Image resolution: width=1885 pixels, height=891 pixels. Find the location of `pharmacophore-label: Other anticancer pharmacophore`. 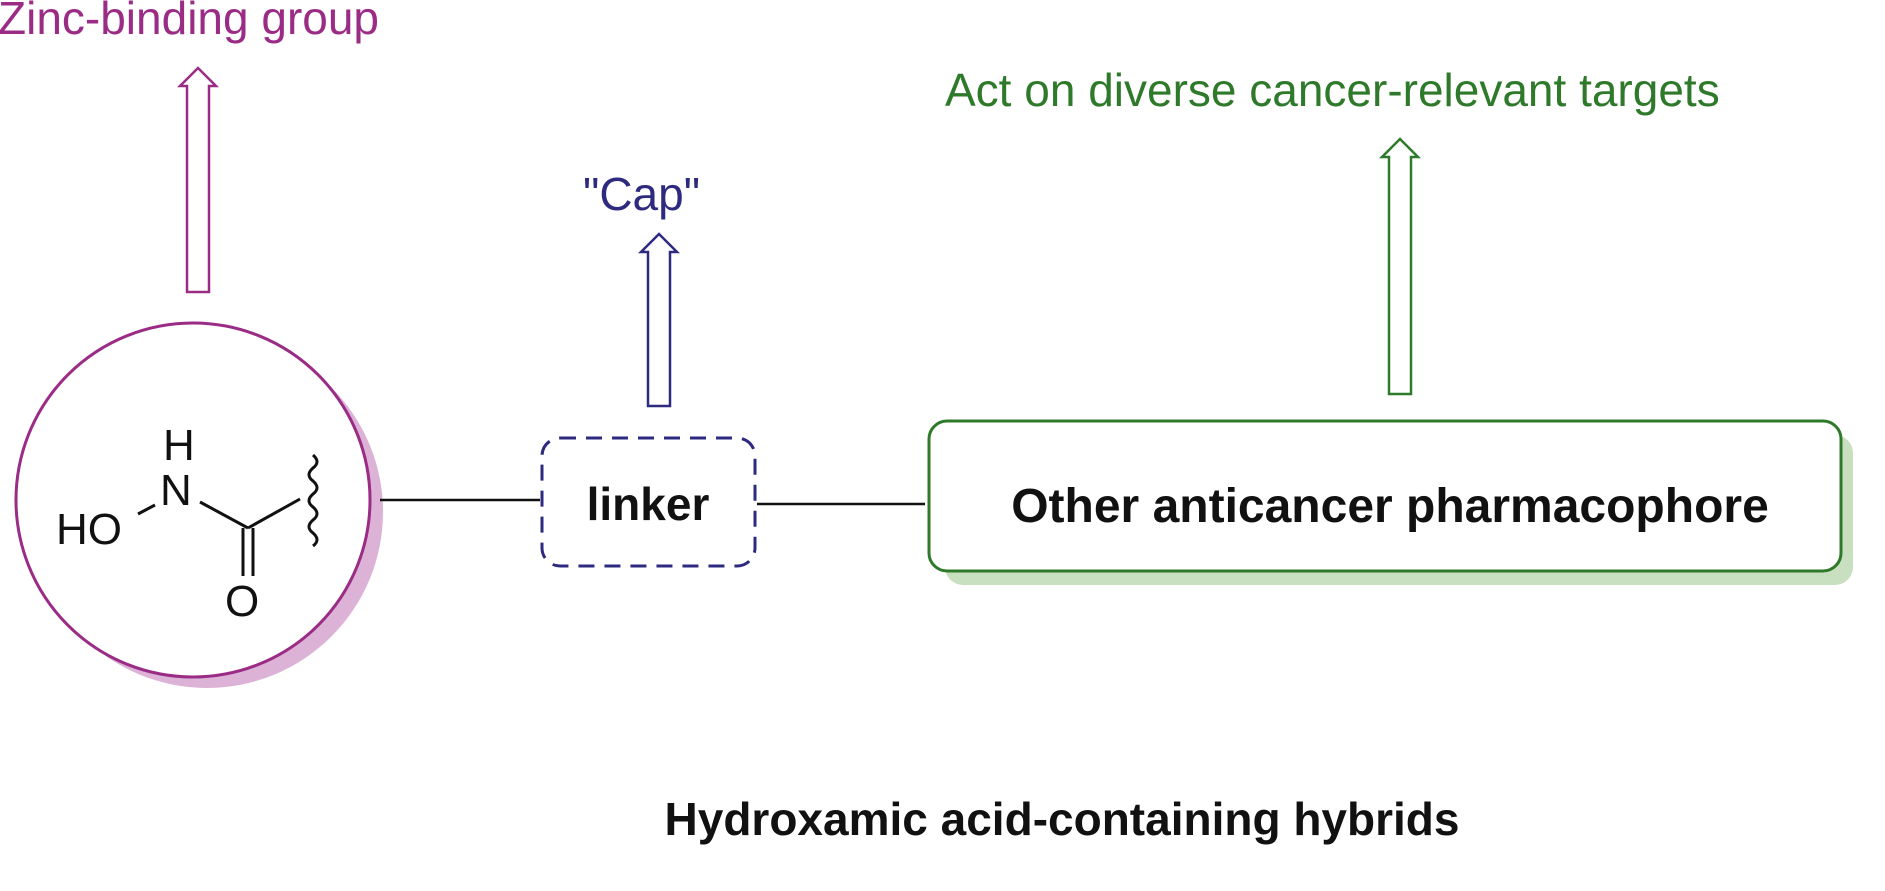

pharmacophore-label: Other anticancer pharmacophore is located at coordinates (1390, 506).